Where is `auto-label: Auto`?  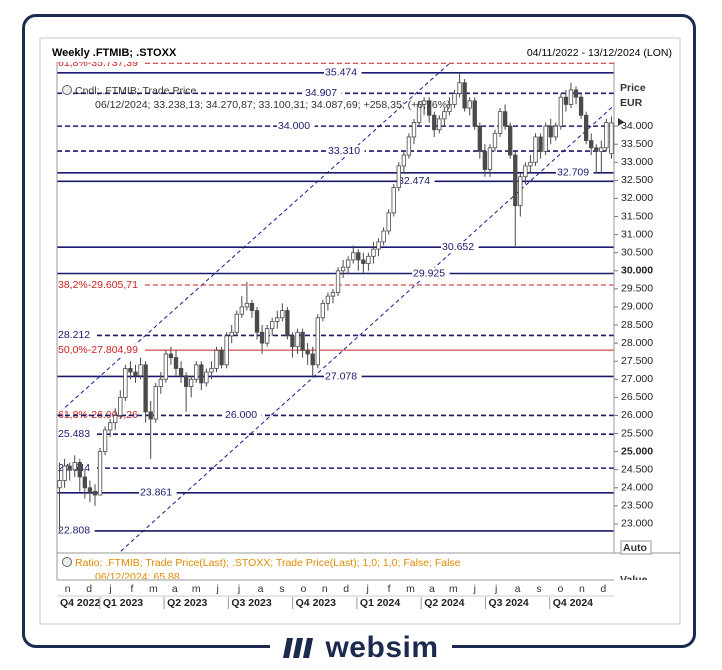
auto-label: Auto is located at coordinates (635, 548).